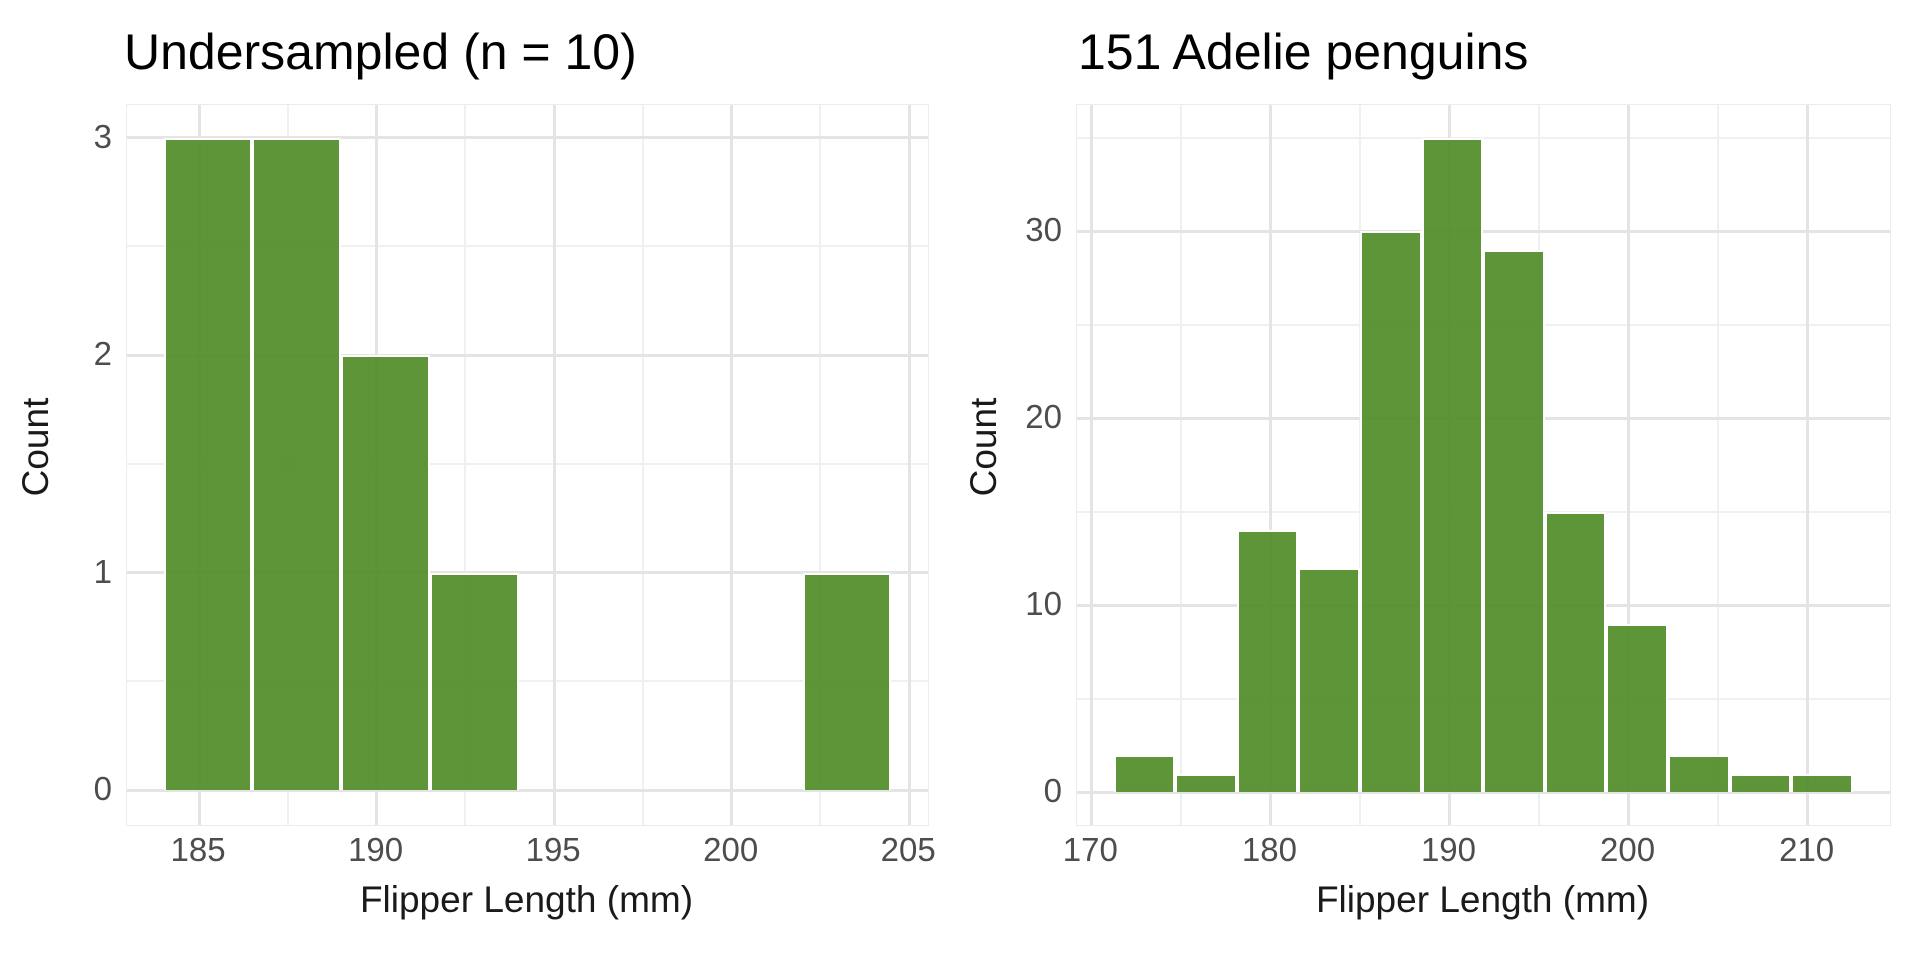  What do you see at coordinates (1043, 417) in the screenshot?
I see `y-tick-label: 20` at bounding box center [1043, 417].